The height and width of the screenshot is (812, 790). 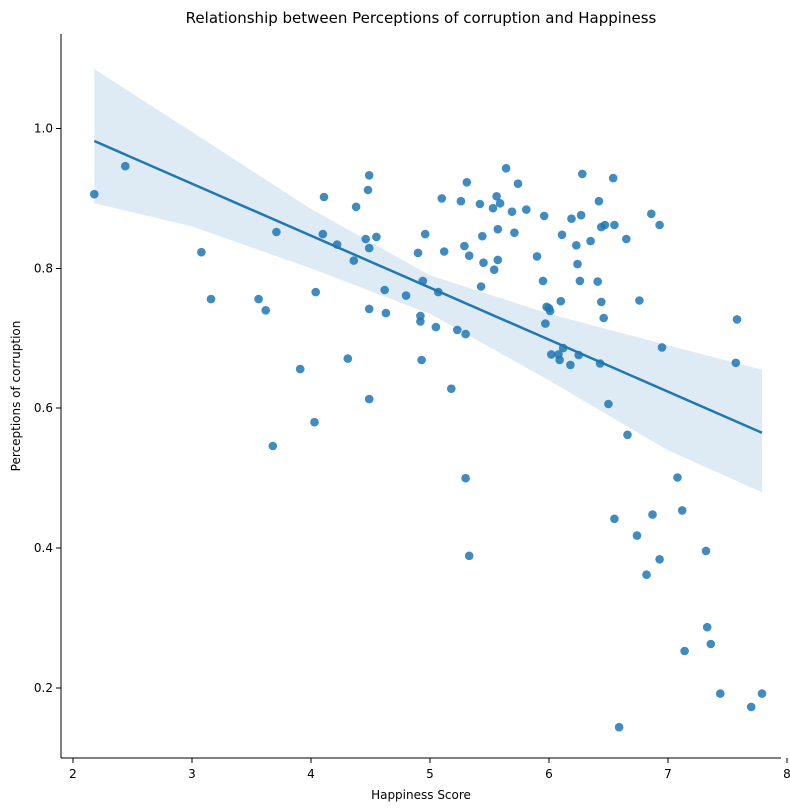 What do you see at coordinates (549, 774) in the screenshot?
I see `x-tick-label: 6` at bounding box center [549, 774].